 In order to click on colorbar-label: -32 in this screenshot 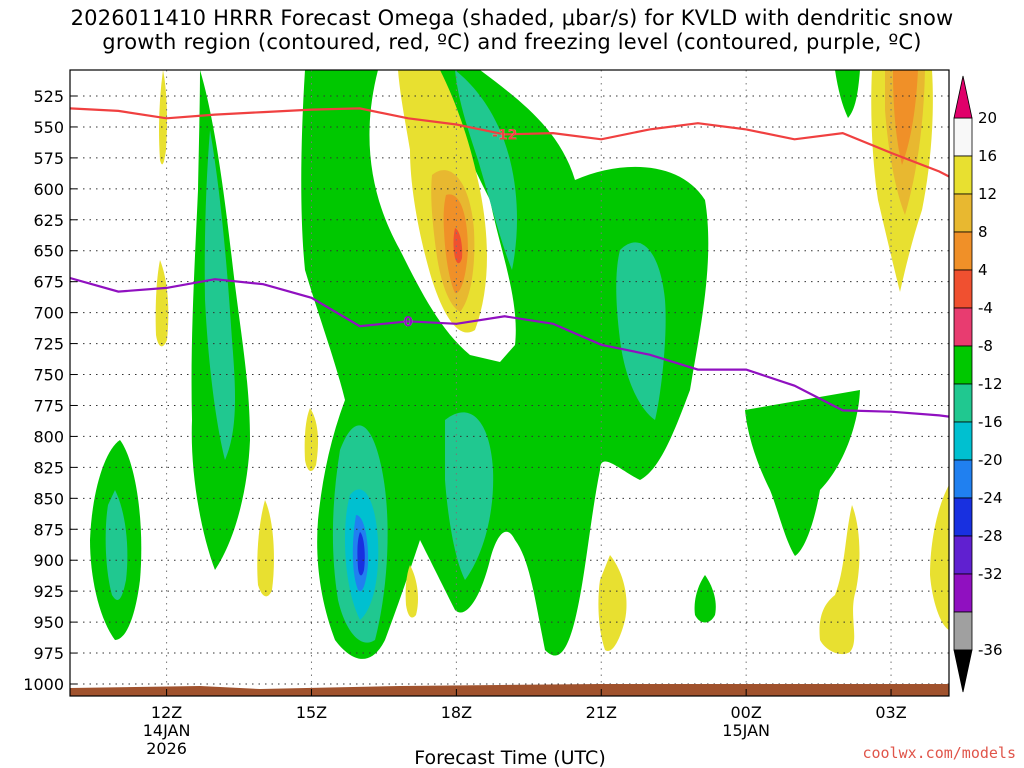, I will do `click(990, 574)`.